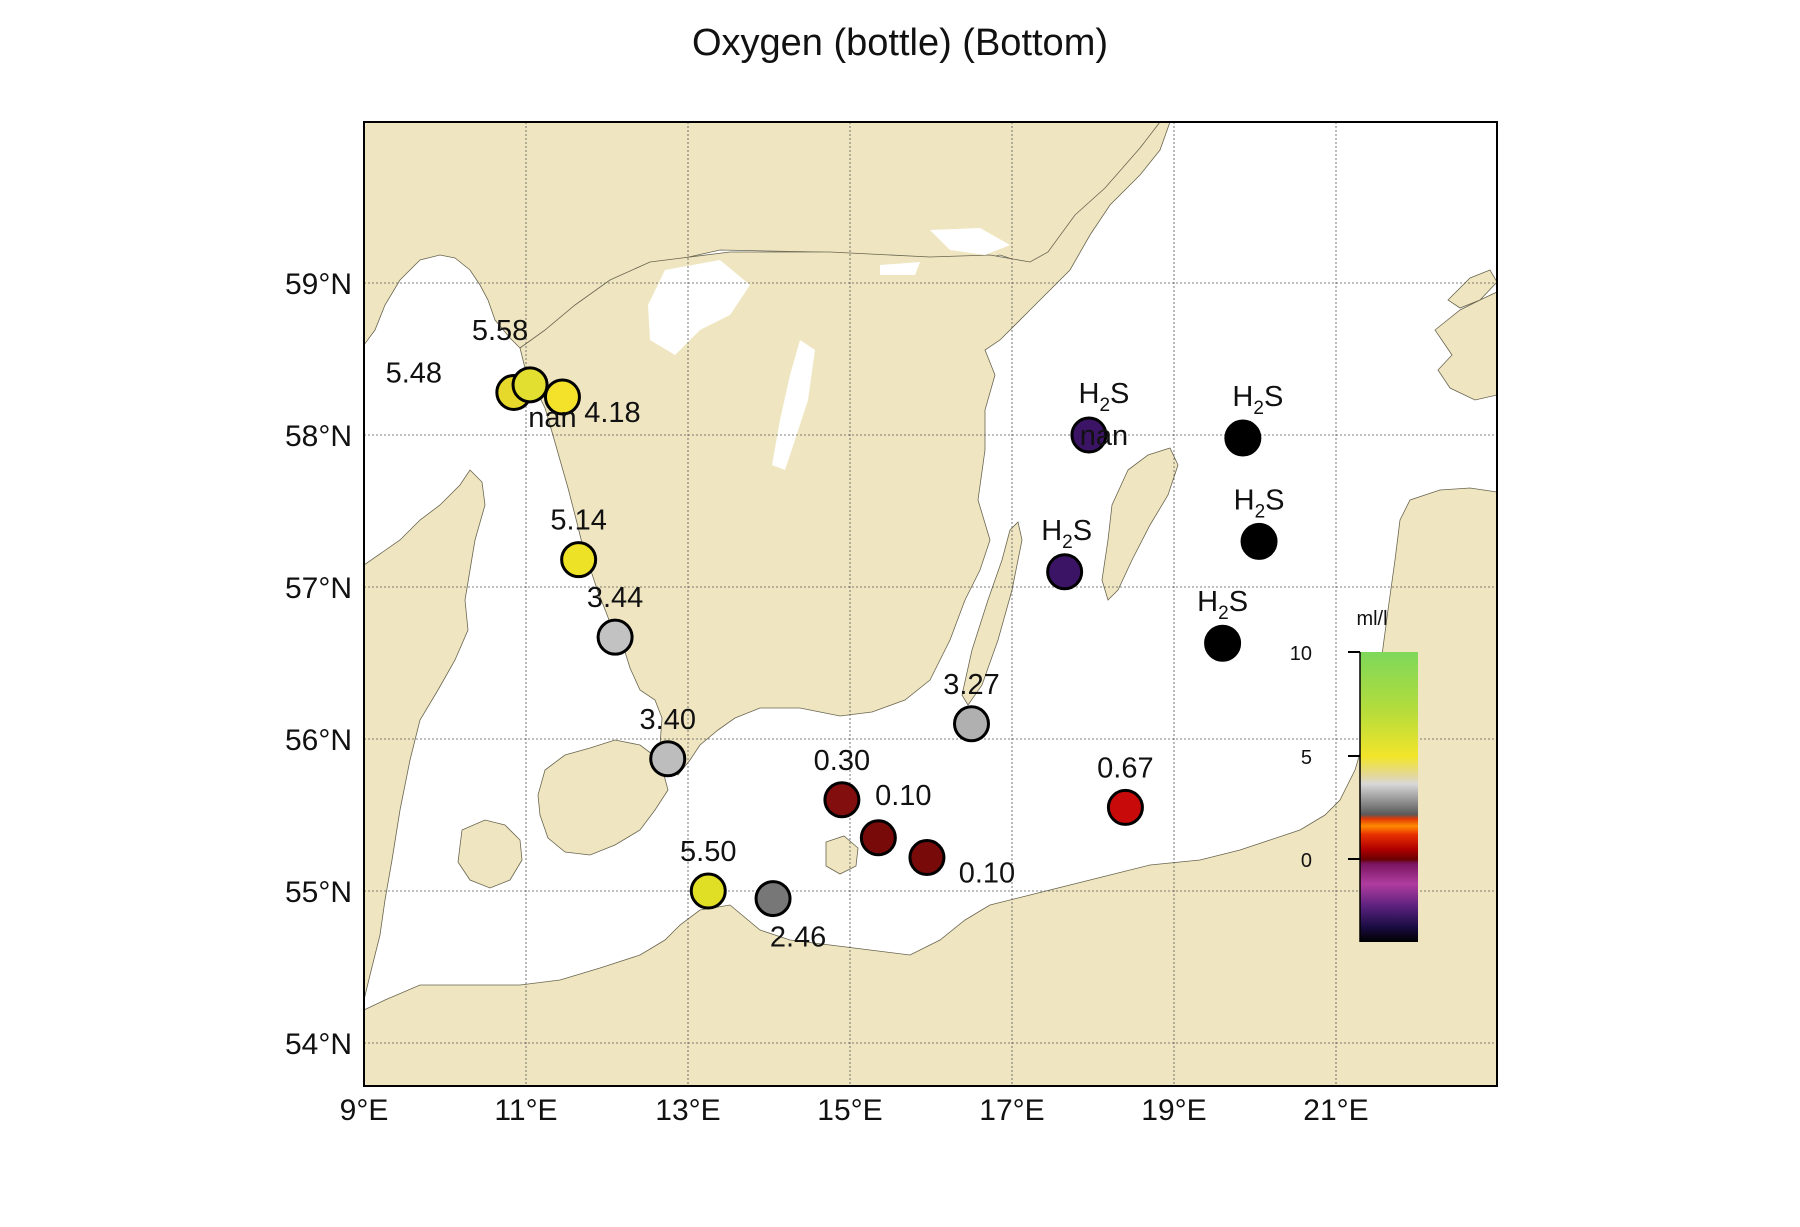 Image resolution: width=1800 pixels, height=1227 pixels. I want to click on lakes, so click(829, 349).